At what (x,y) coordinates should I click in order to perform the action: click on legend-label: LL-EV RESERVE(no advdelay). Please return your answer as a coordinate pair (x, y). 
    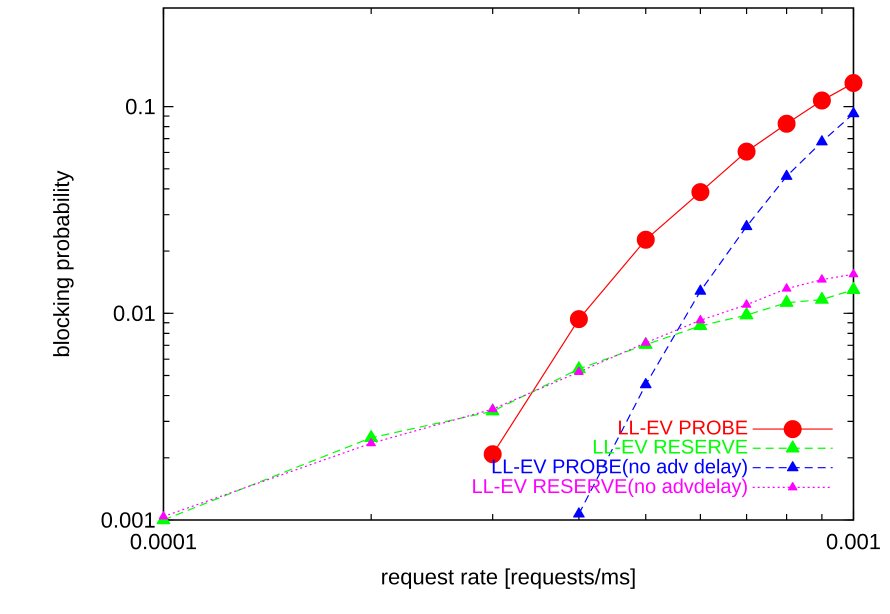
    Looking at the image, I should click on (610, 488).